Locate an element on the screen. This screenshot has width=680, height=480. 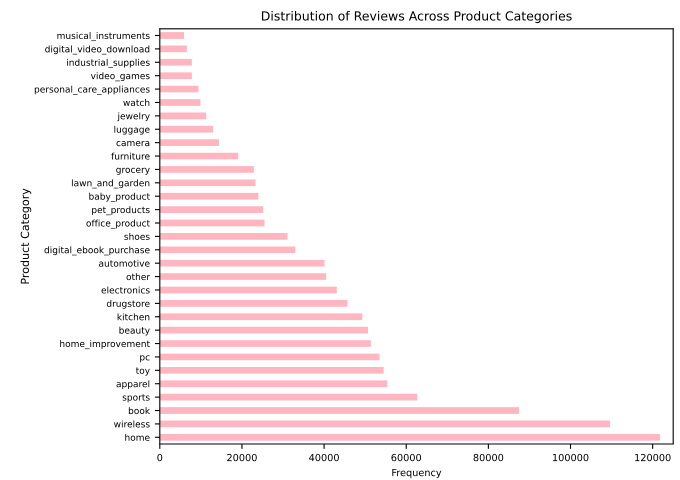
y-tick-label: jewelry is located at coordinates (133, 117).